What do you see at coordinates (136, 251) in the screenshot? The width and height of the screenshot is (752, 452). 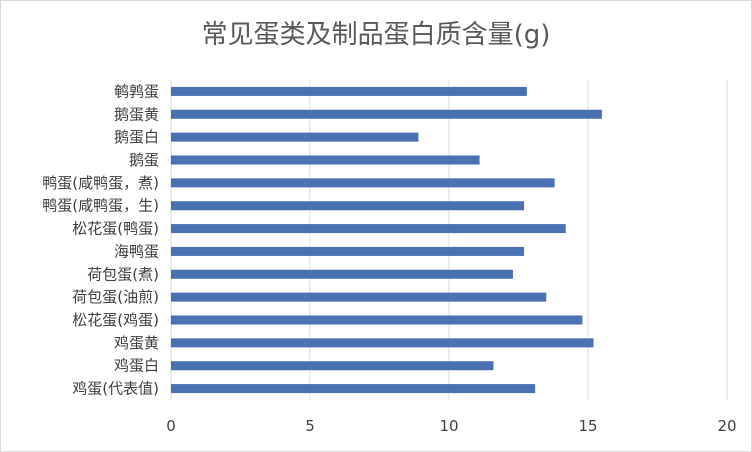 I see `category-label: 海鸭蛋` at bounding box center [136, 251].